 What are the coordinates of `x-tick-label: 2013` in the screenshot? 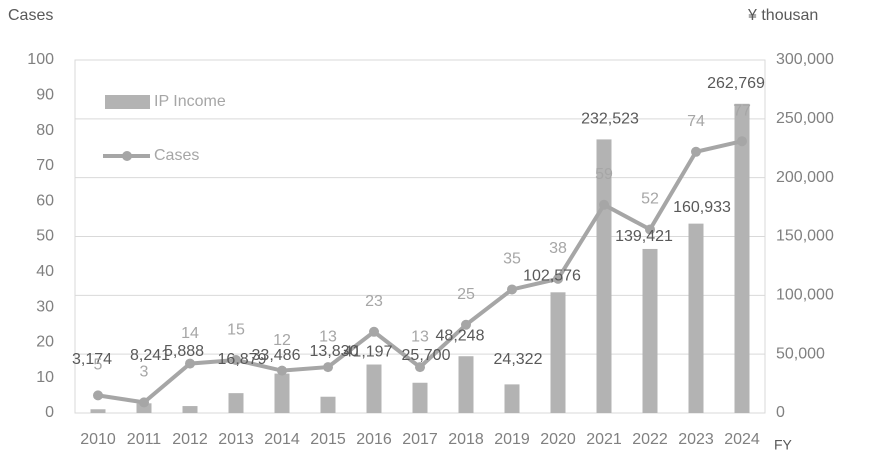 It's located at (236, 439).